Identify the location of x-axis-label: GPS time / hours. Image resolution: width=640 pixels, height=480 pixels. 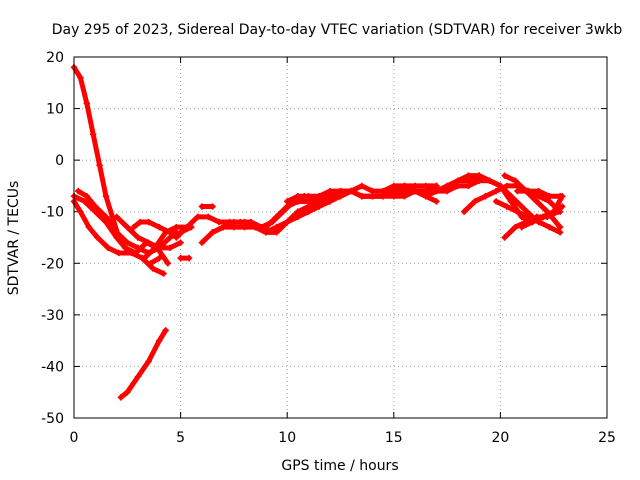
(339, 466).